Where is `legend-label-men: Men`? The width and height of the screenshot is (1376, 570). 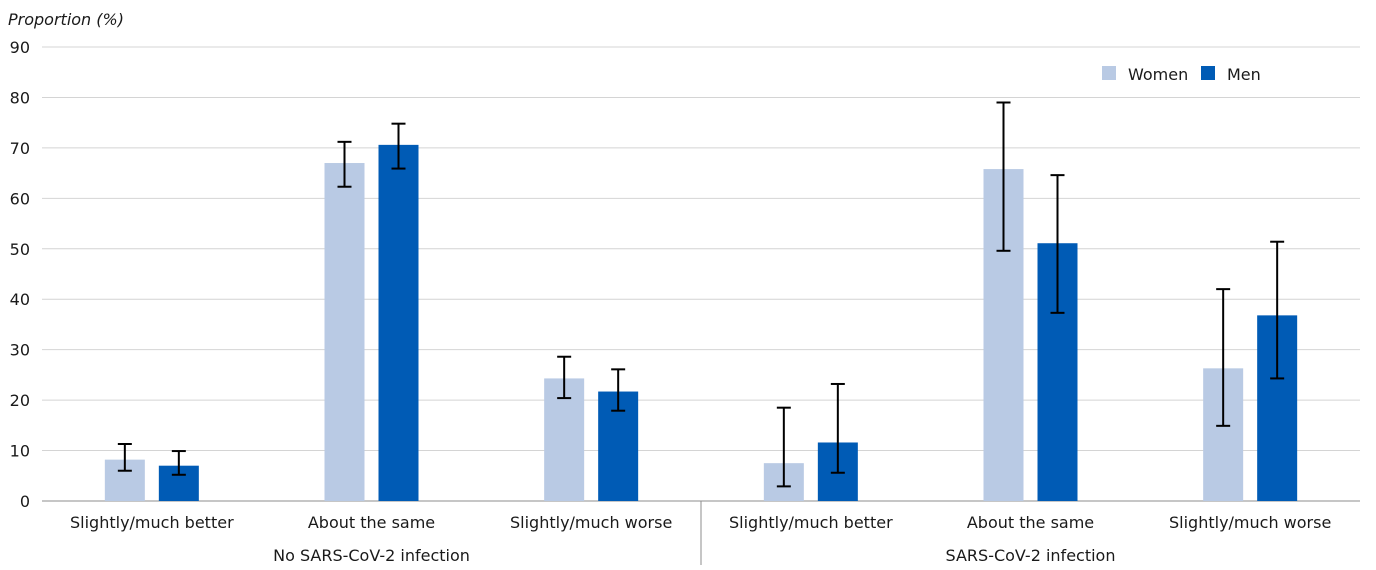 legend-label-men: Men is located at coordinates (1244, 74).